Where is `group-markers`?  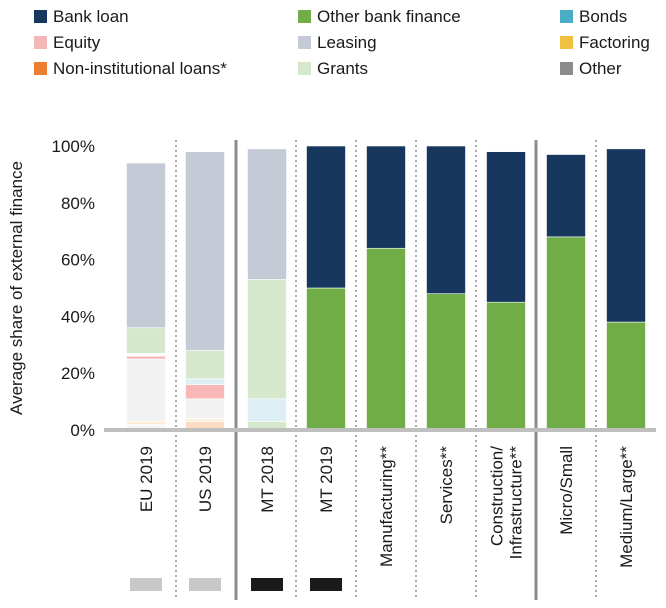 group-markers is located at coordinates (236, 584).